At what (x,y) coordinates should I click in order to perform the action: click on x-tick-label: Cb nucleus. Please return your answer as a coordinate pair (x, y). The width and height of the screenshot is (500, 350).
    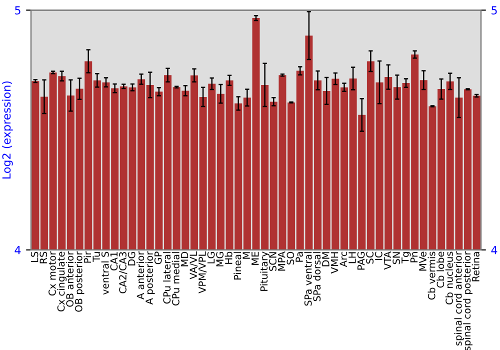
    Looking at the image, I should click on (449, 278).